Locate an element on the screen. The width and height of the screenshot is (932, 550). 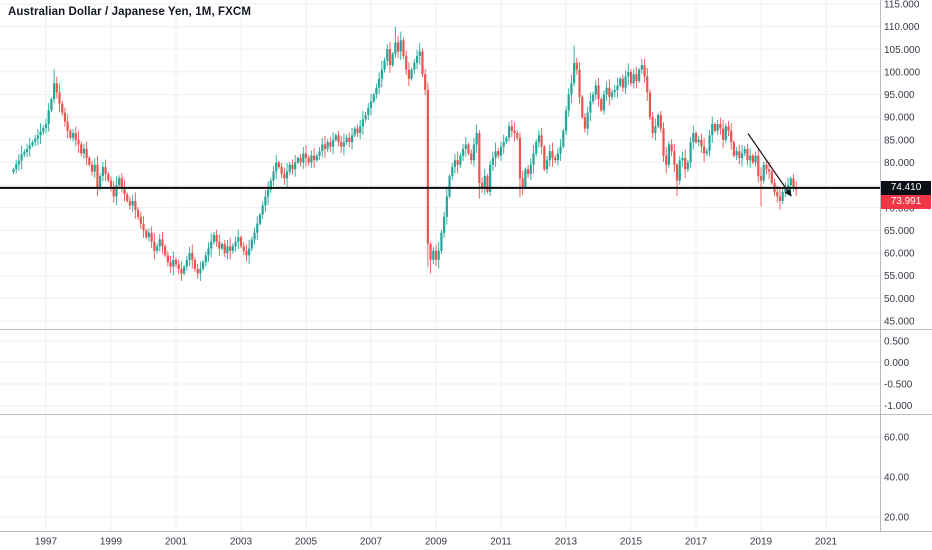
price-tick-label: 55.000 is located at coordinates (899, 276).